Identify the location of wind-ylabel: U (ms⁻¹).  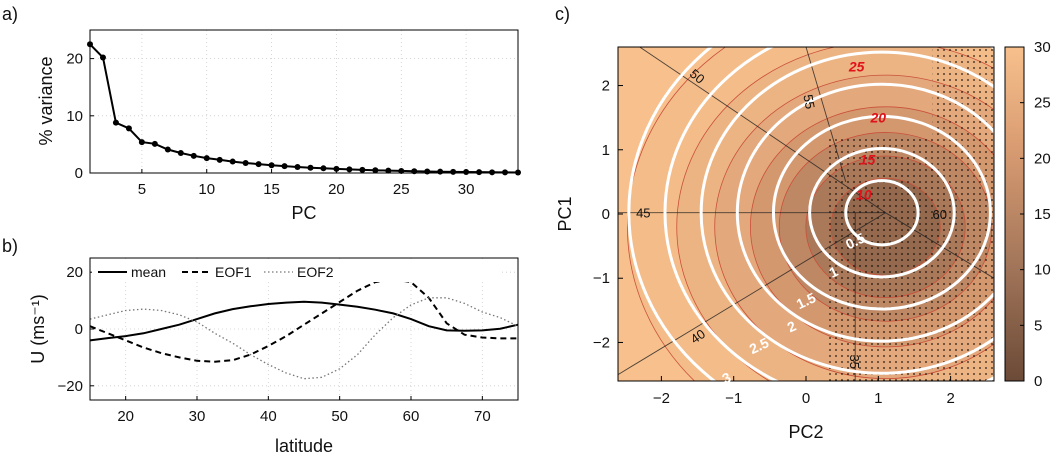
(38, 328).